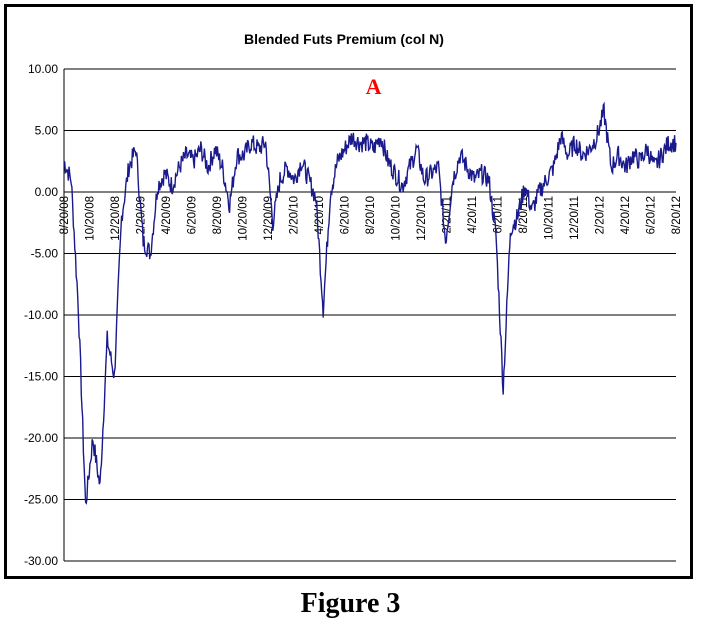  I want to click on y-tick-label: 10.00, so click(43, 69).